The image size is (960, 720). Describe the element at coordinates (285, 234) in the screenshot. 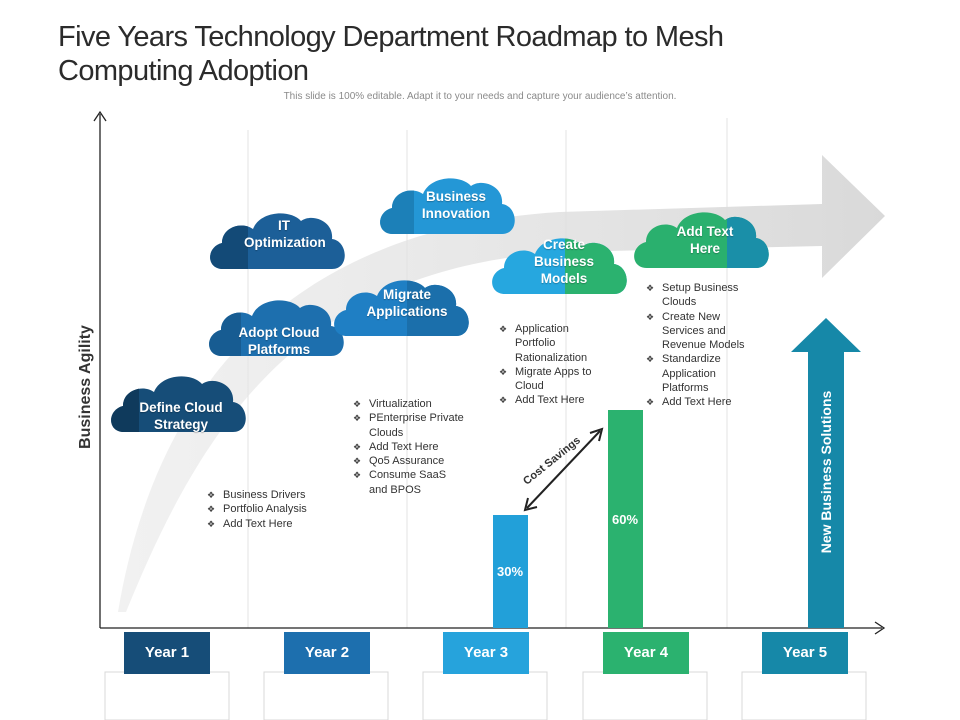

I see `cloud-label-it-optimization: IT Optimization` at that location.